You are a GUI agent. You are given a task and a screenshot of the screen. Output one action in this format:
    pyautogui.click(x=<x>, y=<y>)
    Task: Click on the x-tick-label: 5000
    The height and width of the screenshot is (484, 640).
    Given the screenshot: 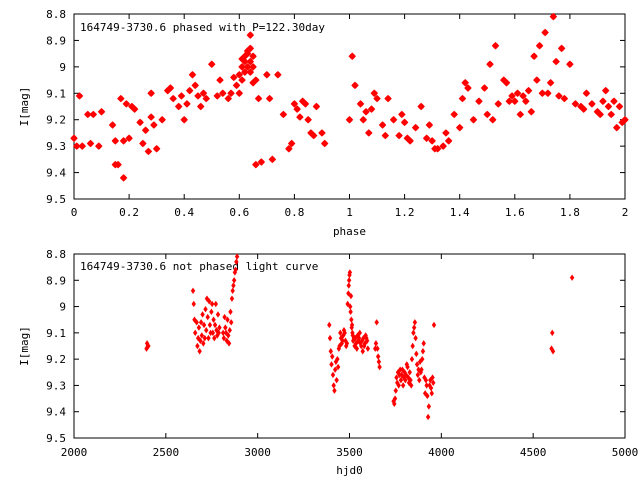 What is the action you would take?
    pyautogui.click(x=625, y=452)
    